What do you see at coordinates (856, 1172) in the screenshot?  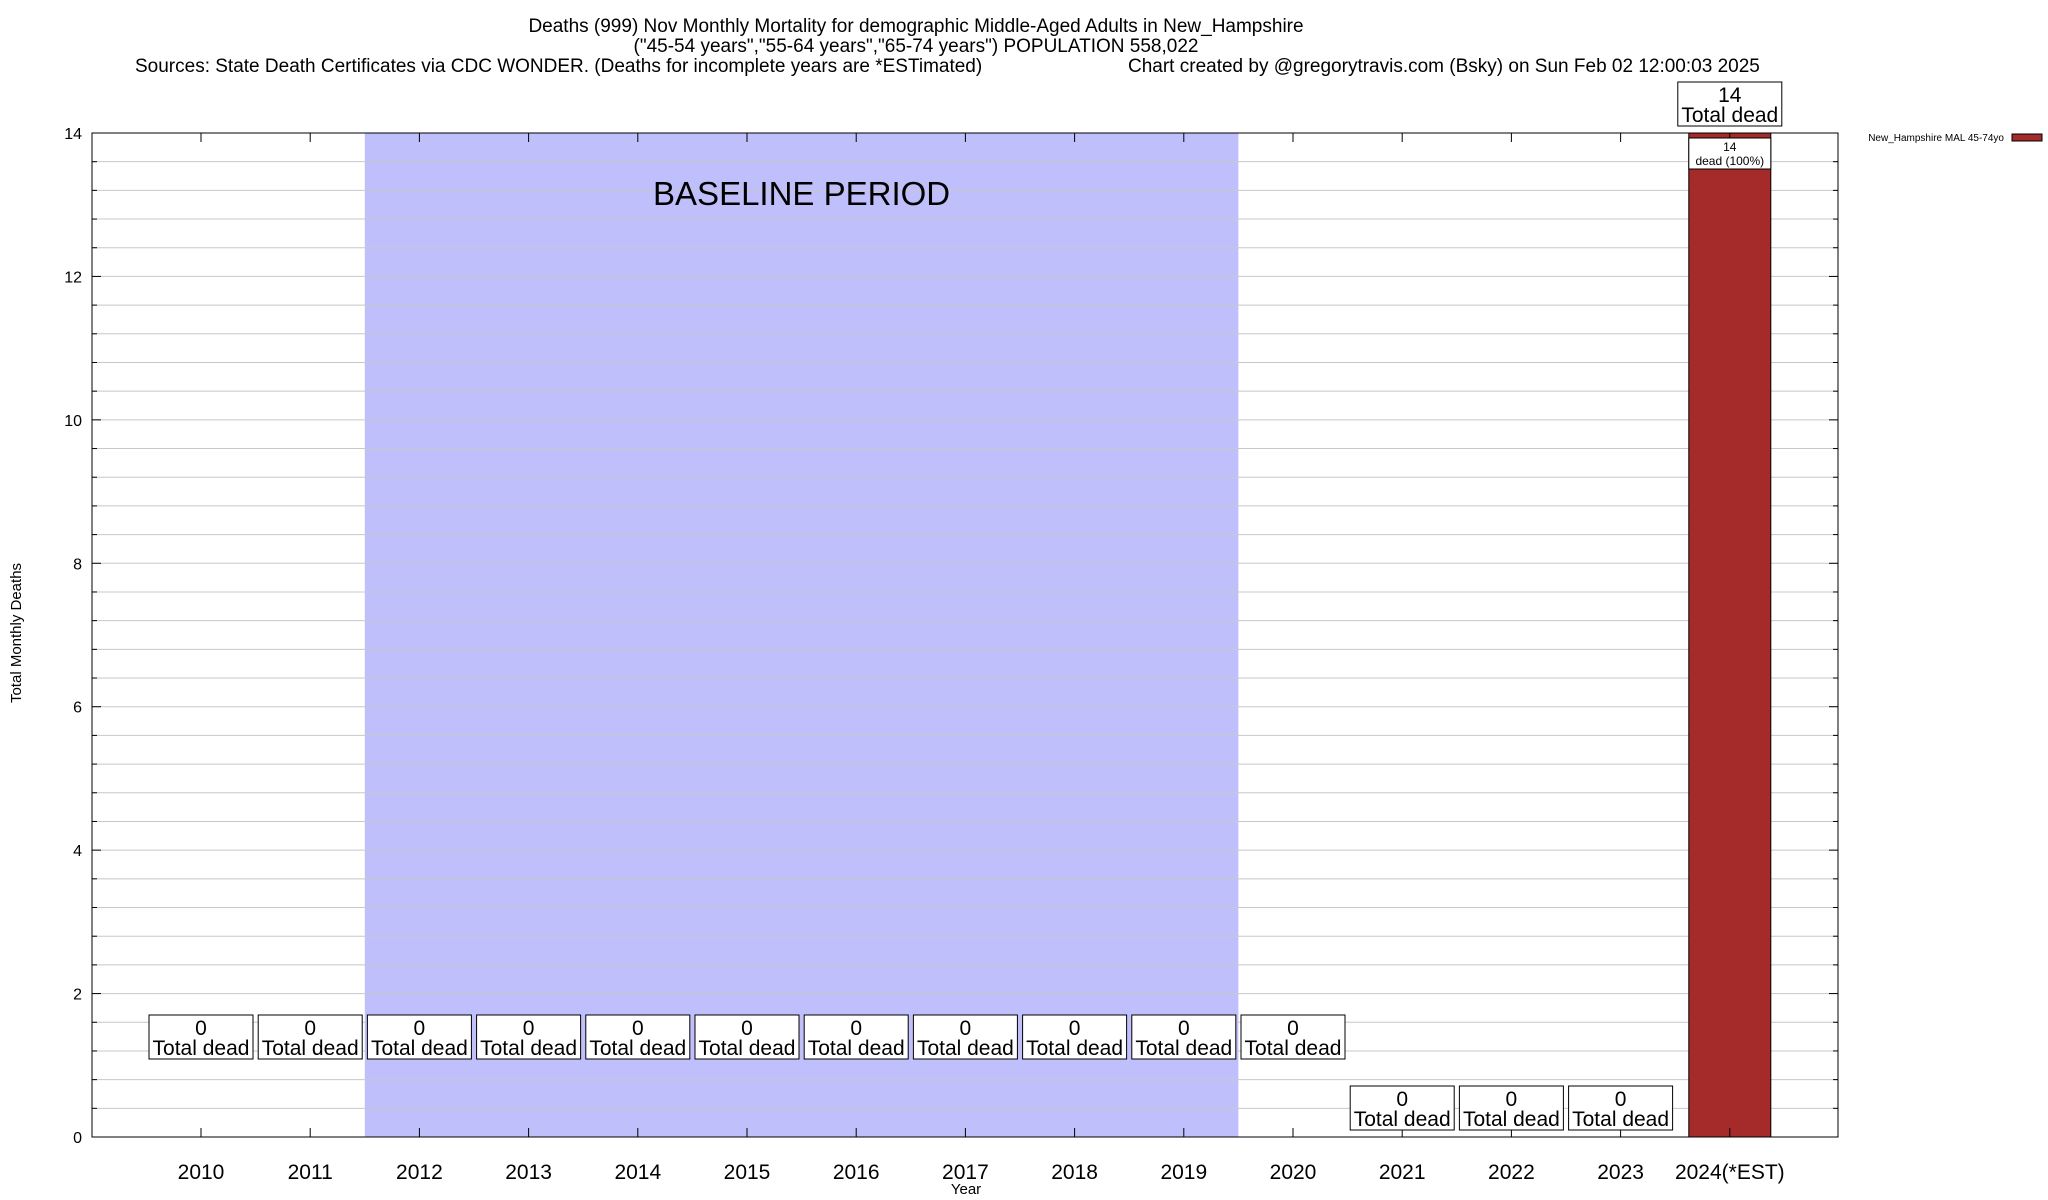 I see `x-tick-label: 2016` at bounding box center [856, 1172].